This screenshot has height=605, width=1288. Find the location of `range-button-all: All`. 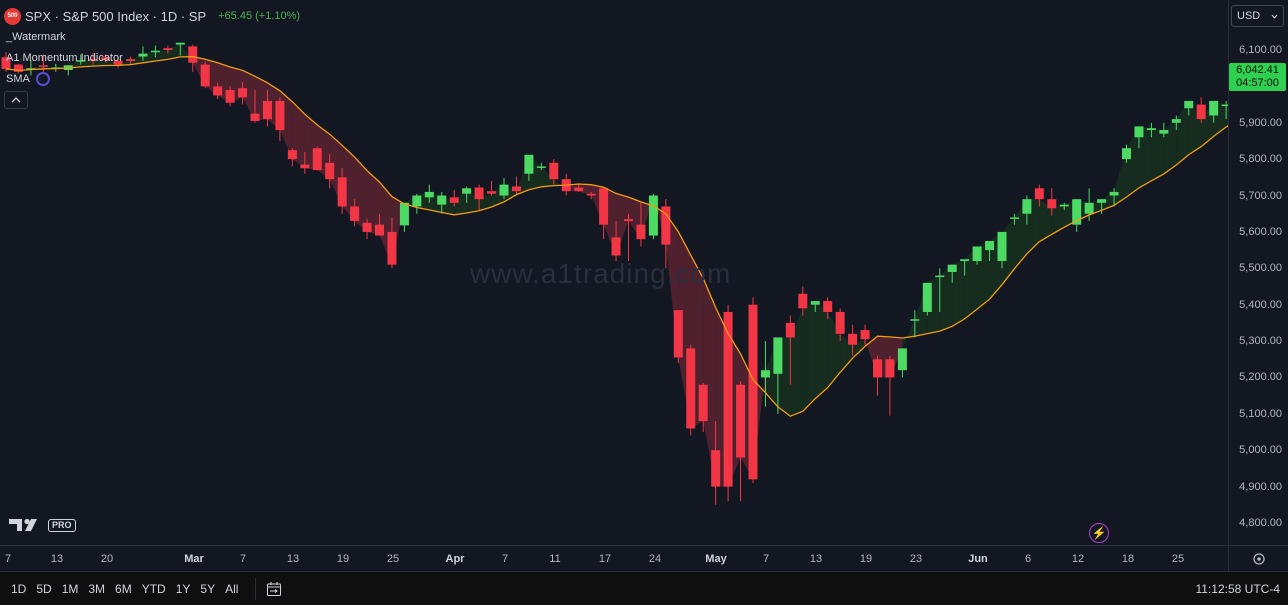

range-button-all: All is located at coordinates (232, 588).